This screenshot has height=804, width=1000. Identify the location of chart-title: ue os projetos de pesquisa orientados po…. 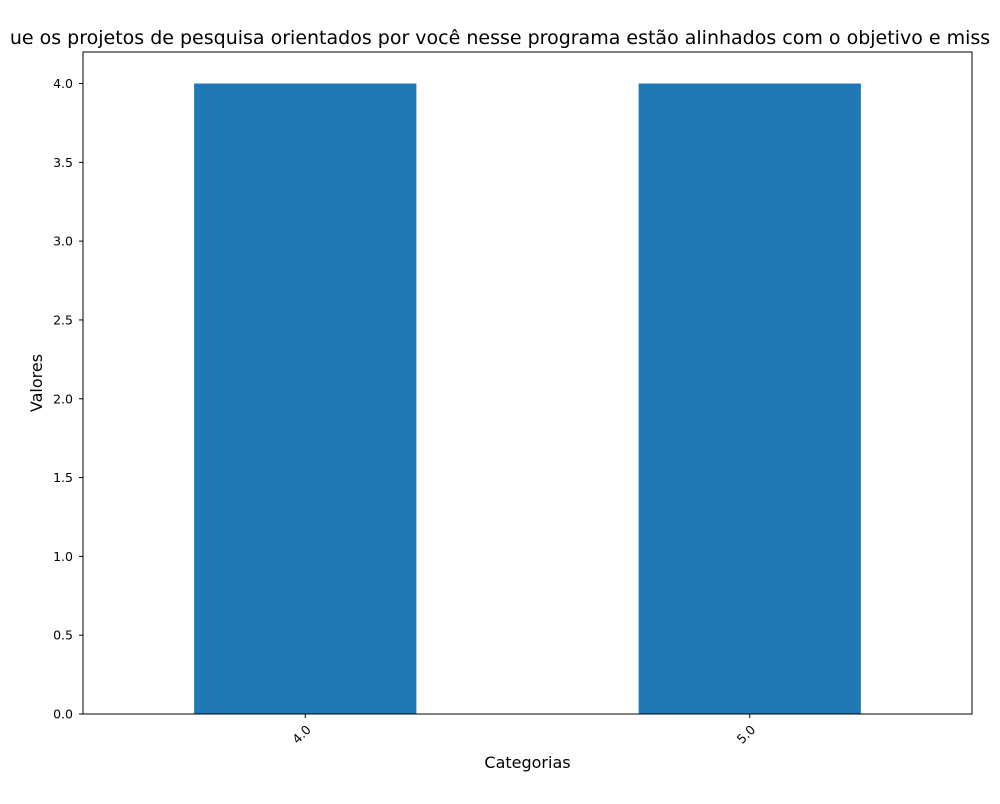
(500, 38).